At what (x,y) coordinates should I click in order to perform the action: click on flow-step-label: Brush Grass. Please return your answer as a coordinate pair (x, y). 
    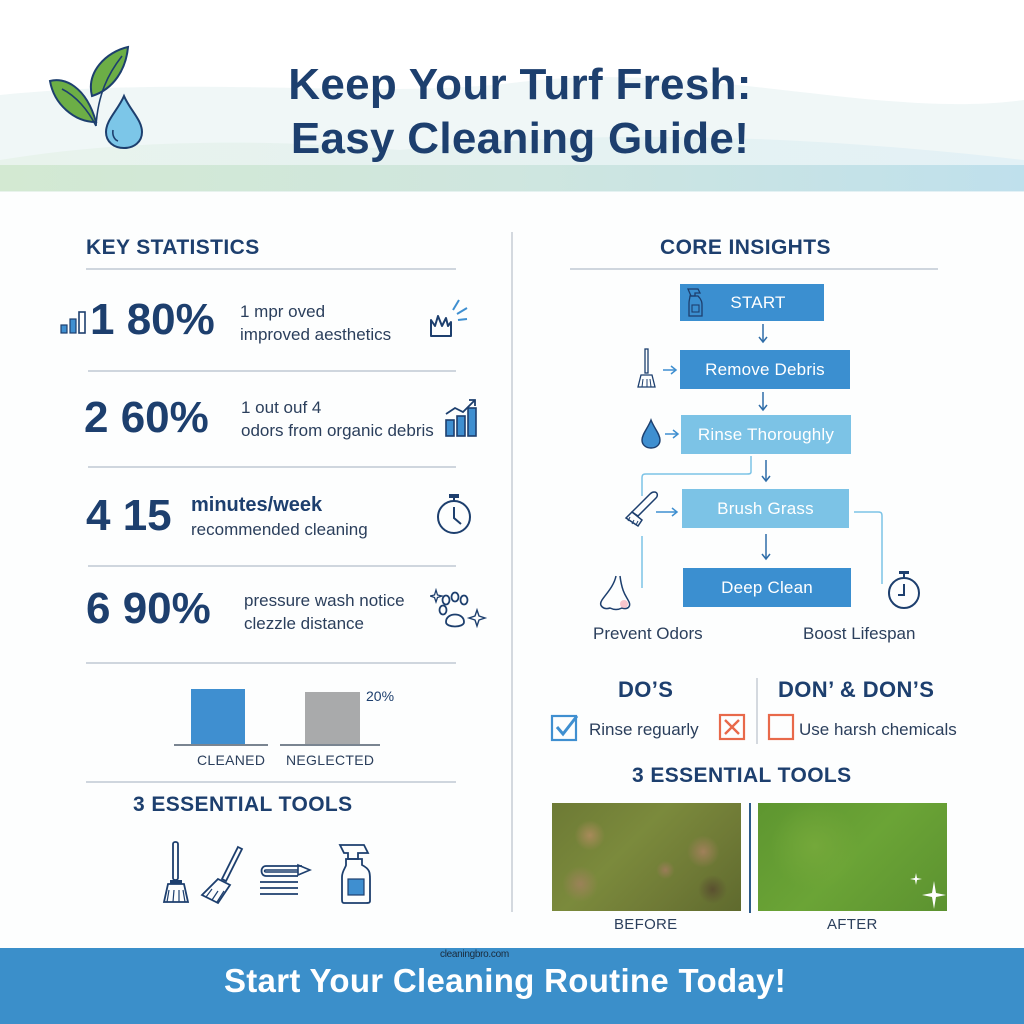
    Looking at the image, I should click on (765, 508).